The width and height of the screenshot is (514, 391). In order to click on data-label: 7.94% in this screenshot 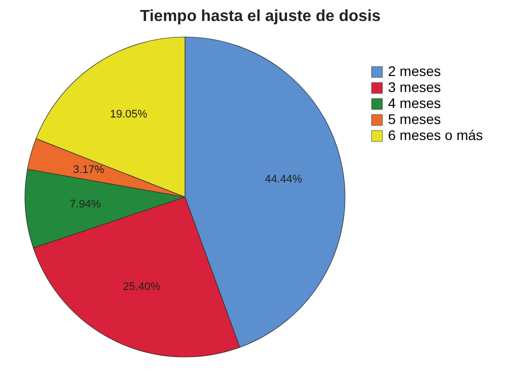, I will do `click(86, 204)`.